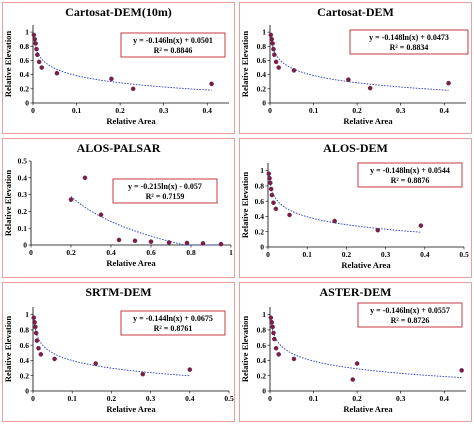  I want to click on r-squared-value: R² = 0.8846, so click(173, 50).